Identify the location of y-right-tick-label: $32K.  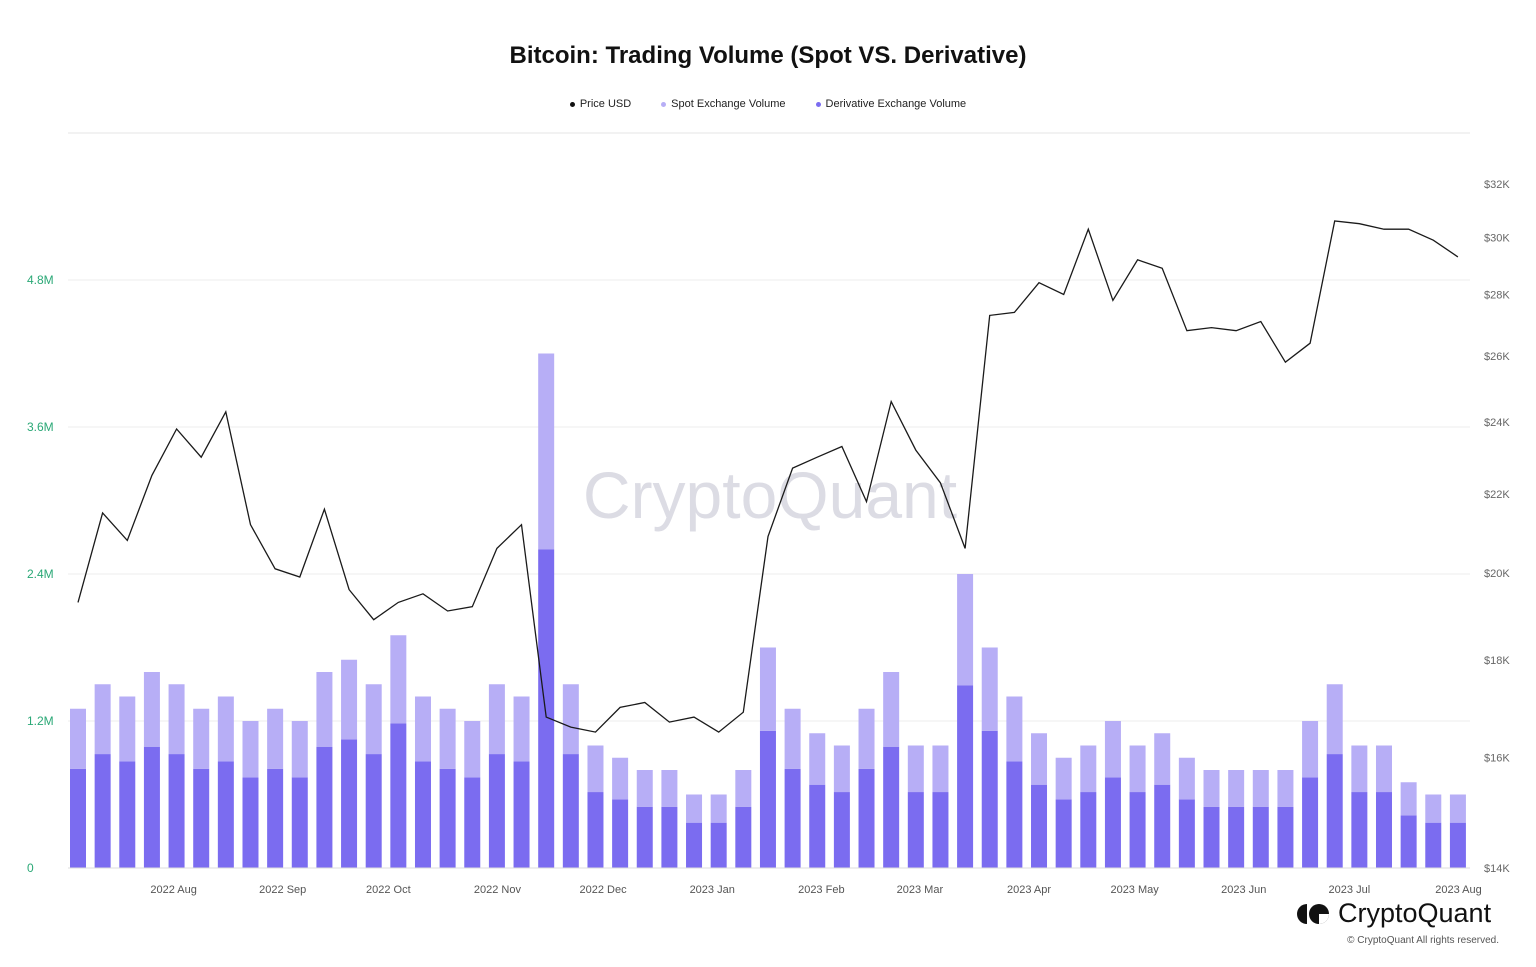
(1497, 185).